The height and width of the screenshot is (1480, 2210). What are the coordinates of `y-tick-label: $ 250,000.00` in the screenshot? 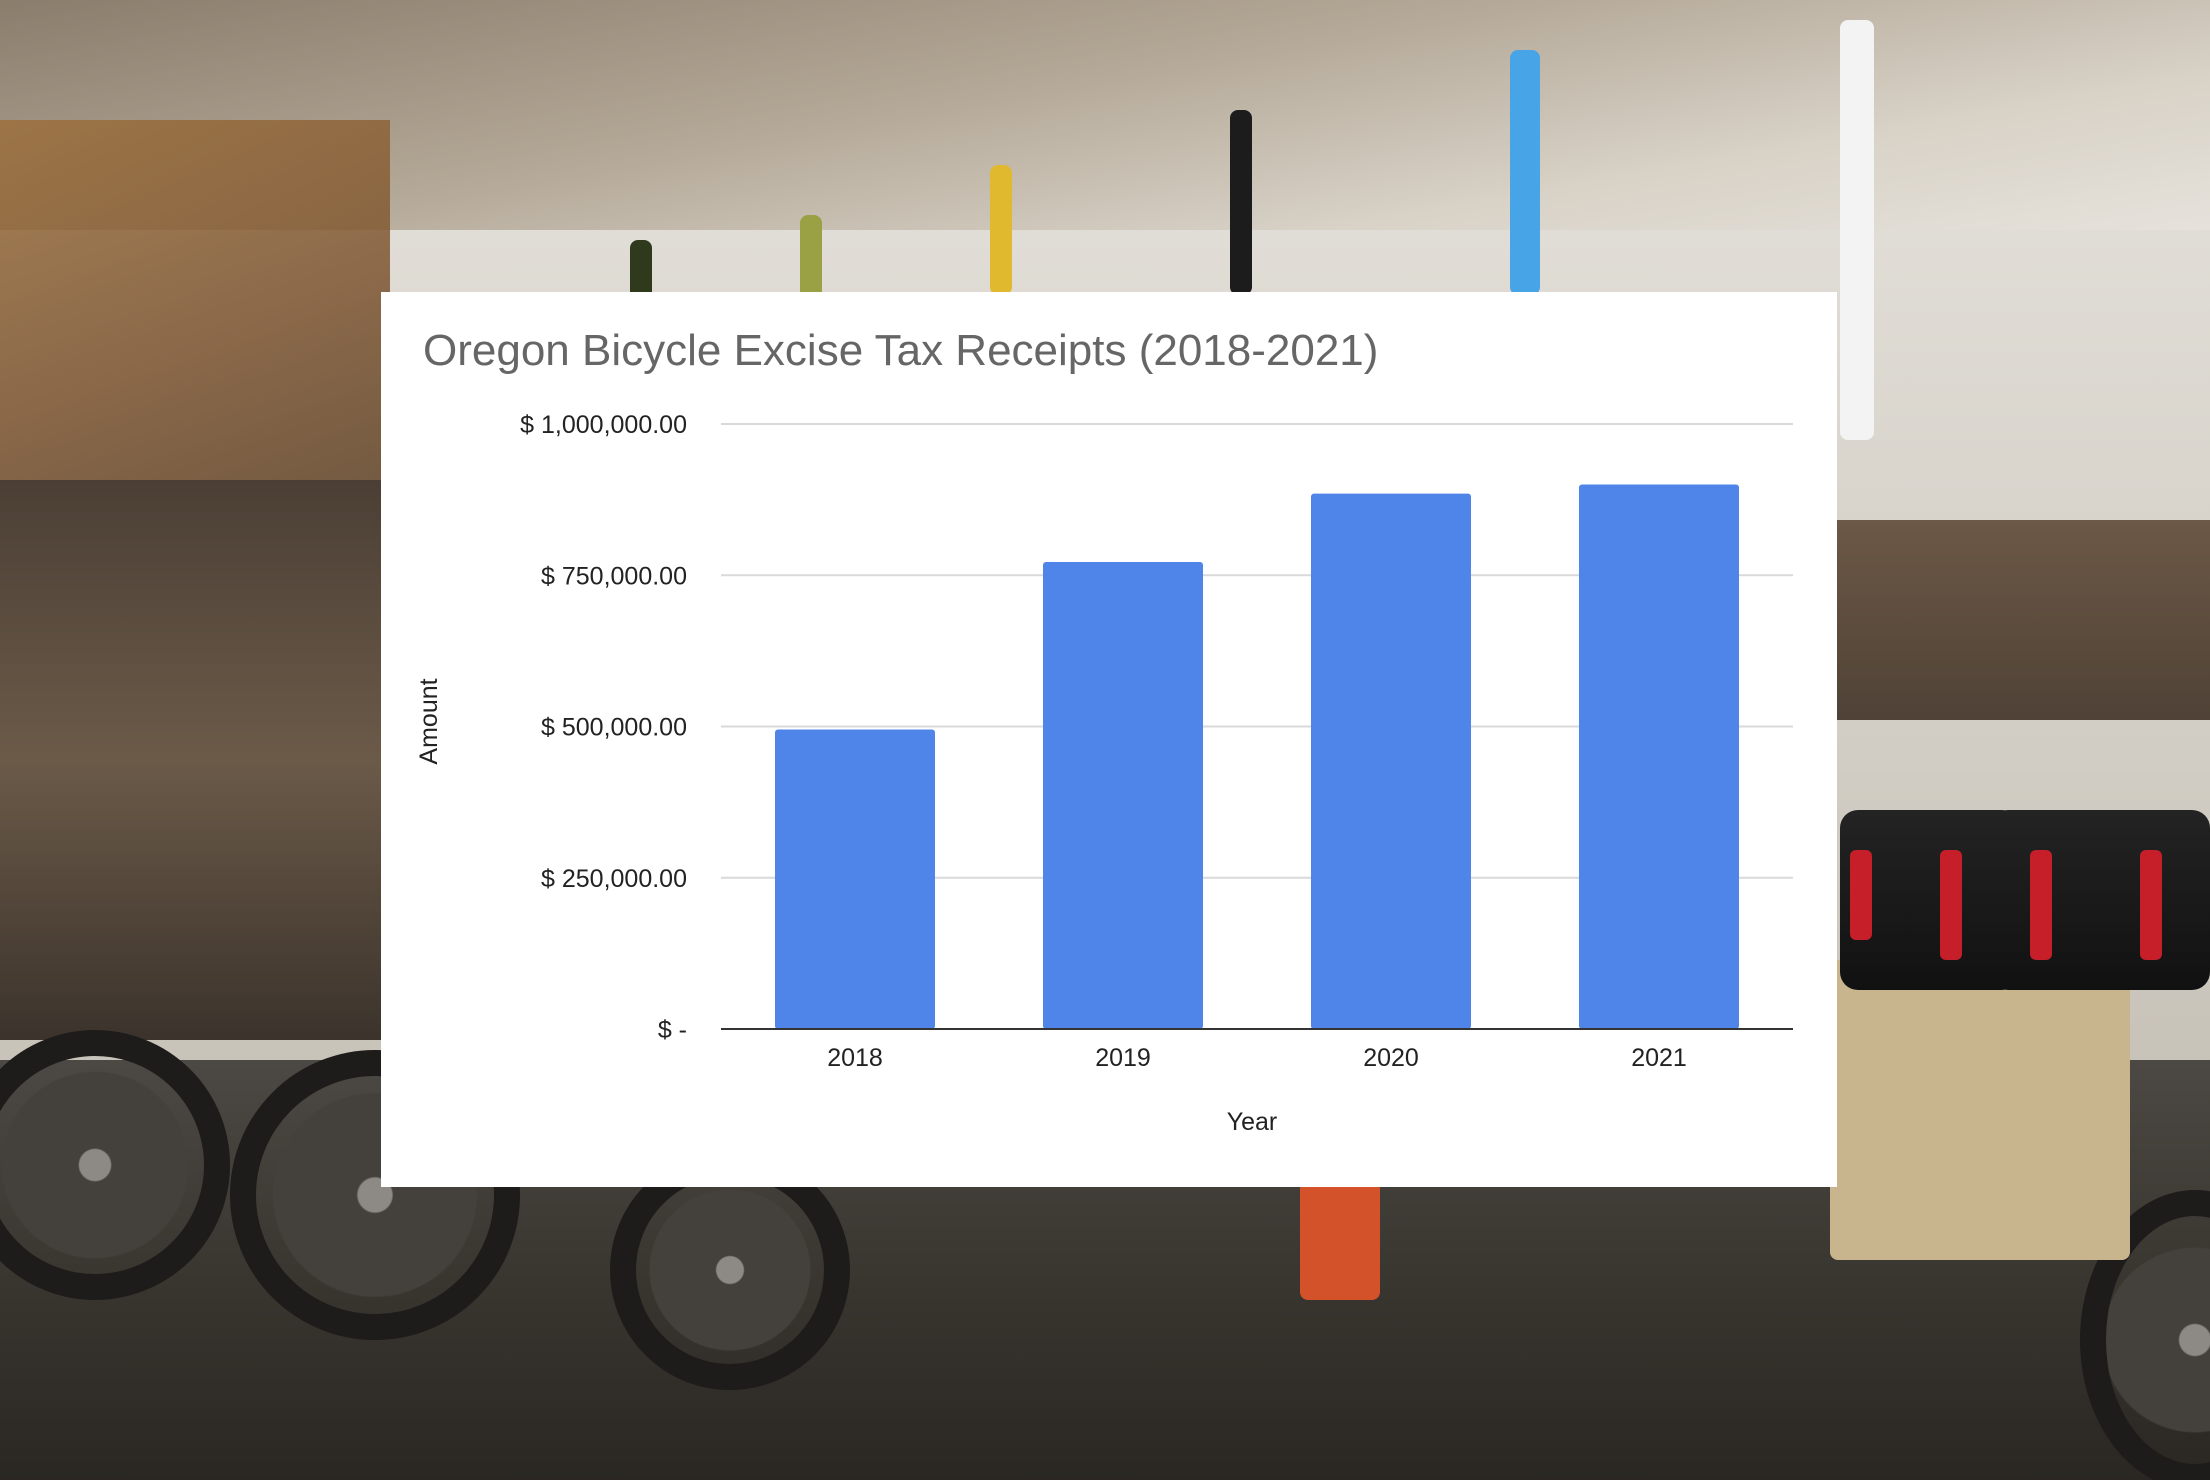 It's located at (614, 879).